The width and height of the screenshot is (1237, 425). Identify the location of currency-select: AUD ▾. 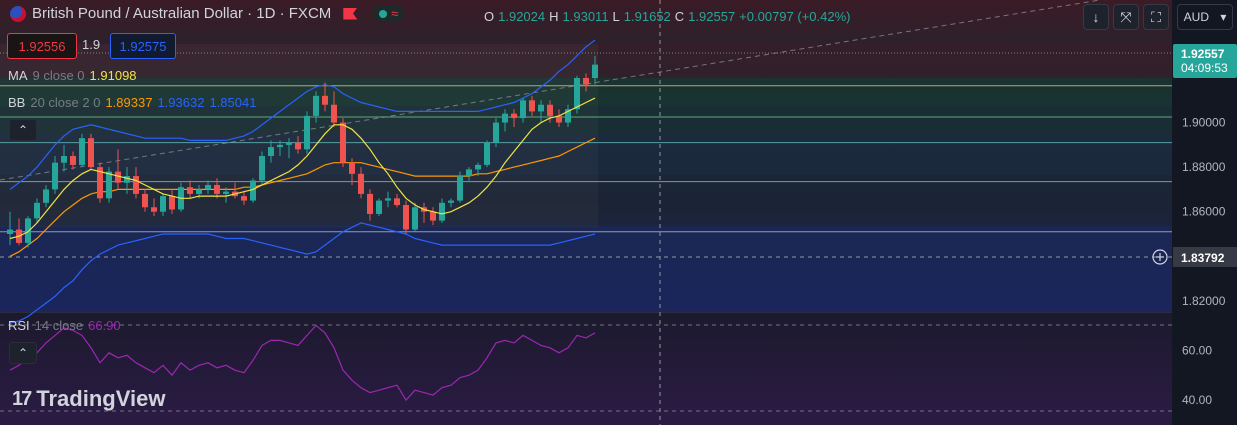
(1205, 17).